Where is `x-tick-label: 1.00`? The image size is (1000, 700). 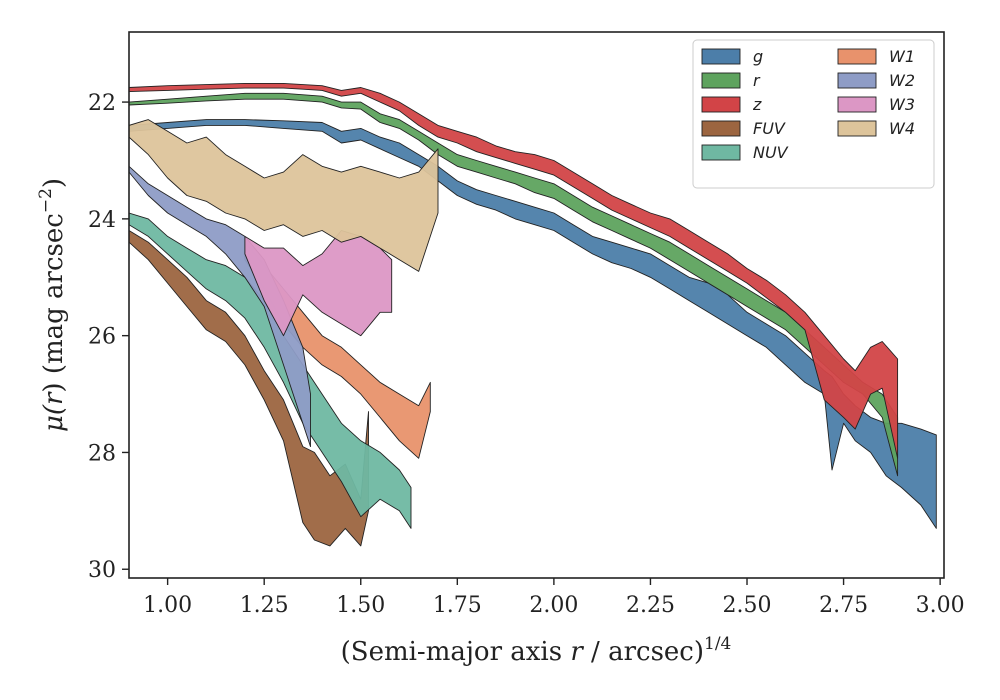
x-tick-label: 1.00 is located at coordinates (167, 605).